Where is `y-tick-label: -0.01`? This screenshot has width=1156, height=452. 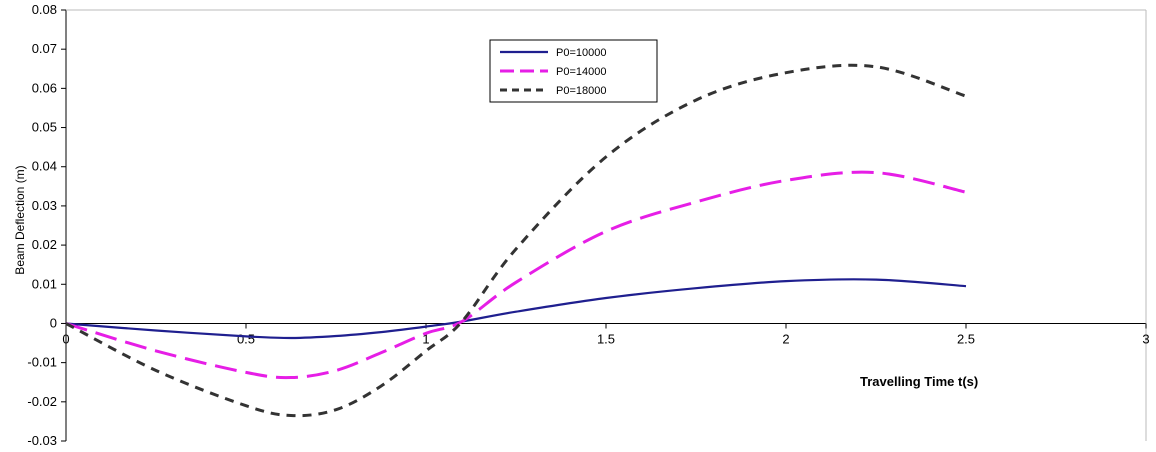
y-tick-label: -0.01 is located at coordinates (42, 362).